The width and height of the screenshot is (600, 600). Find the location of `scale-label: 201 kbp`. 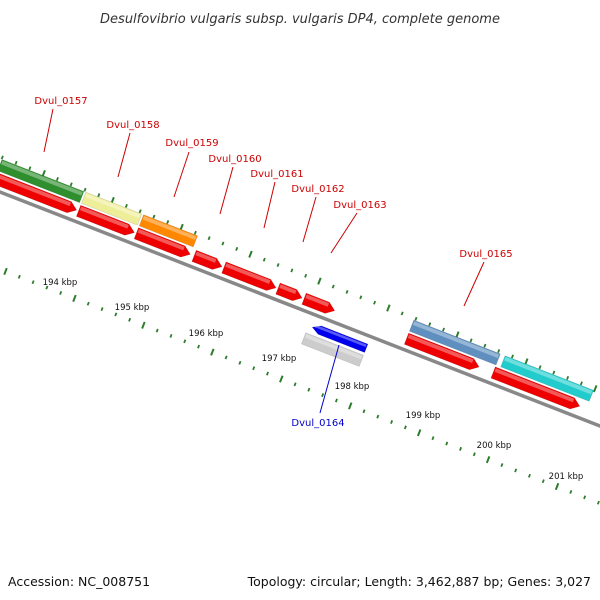

scale-label: 201 kbp is located at coordinates (566, 477).